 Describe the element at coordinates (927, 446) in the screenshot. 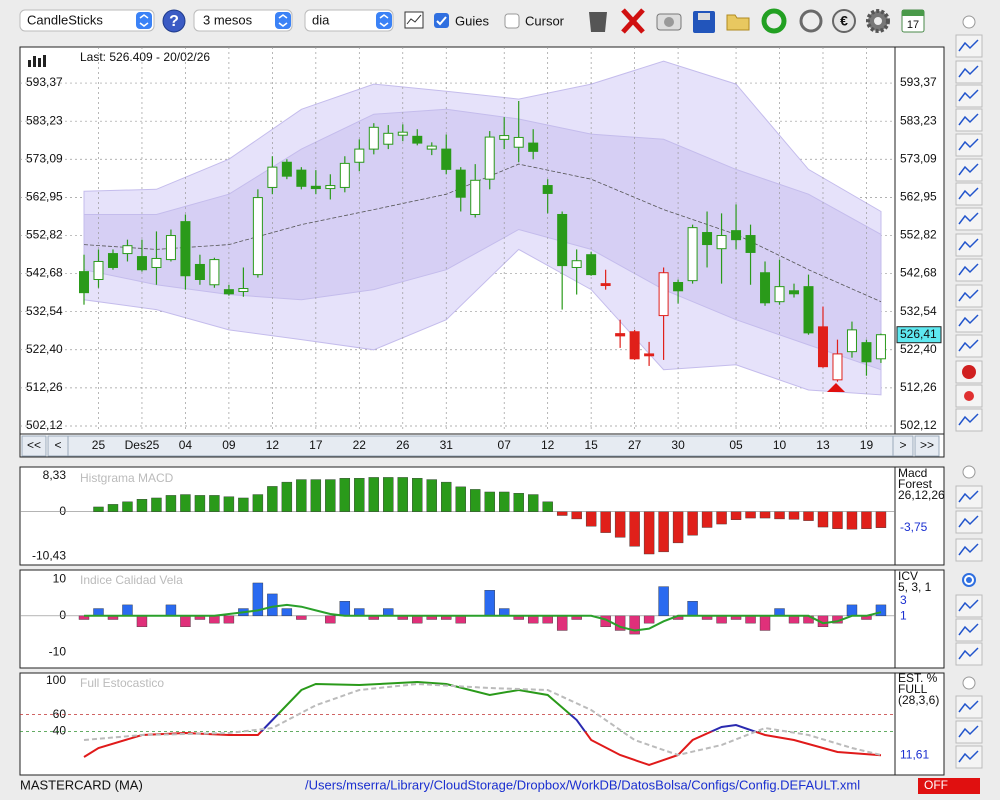

I see `nav-last` at that location.